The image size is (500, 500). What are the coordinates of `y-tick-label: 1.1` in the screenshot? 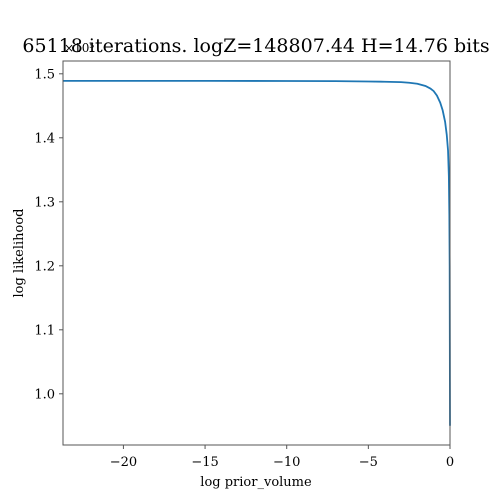 It's located at (44, 330).